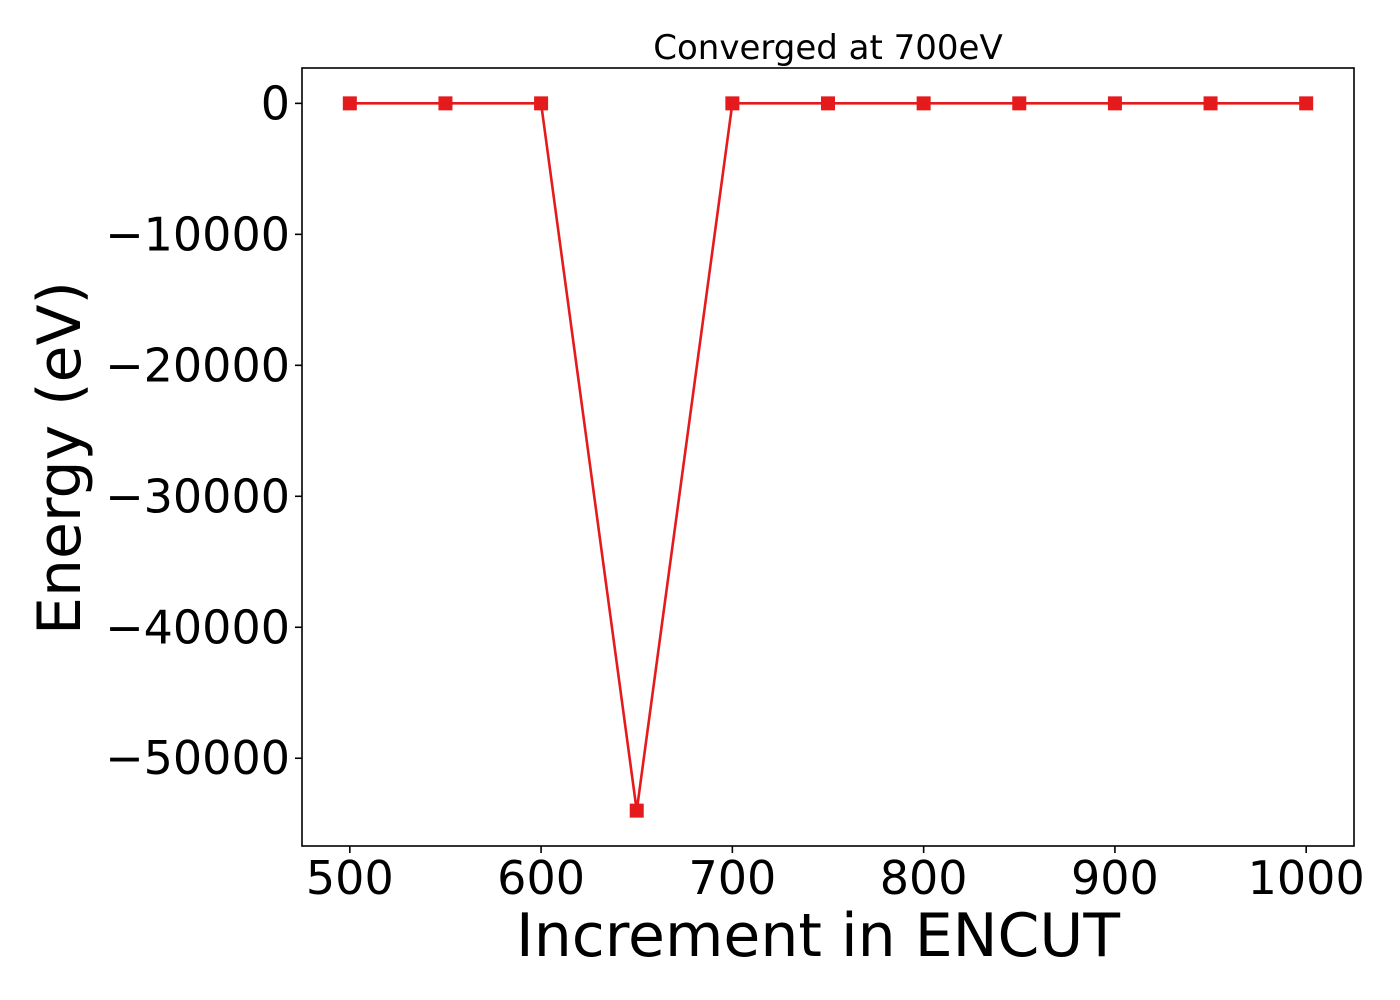  Describe the element at coordinates (275, 103) in the screenshot. I see `y-tick-label: 0` at that location.